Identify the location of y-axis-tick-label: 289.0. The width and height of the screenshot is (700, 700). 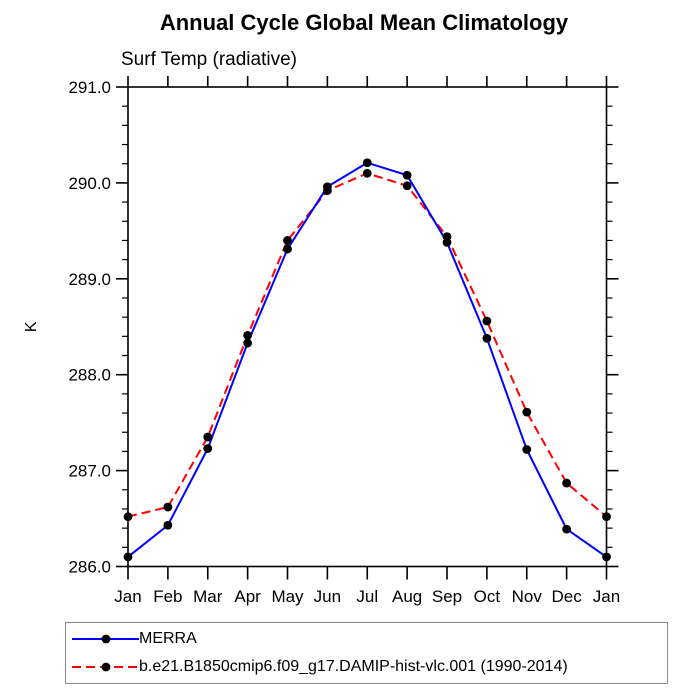
(89, 279).